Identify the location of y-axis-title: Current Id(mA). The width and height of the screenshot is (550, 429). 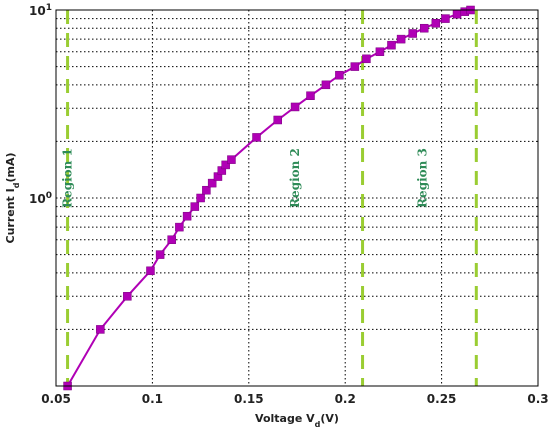
(12, 198).